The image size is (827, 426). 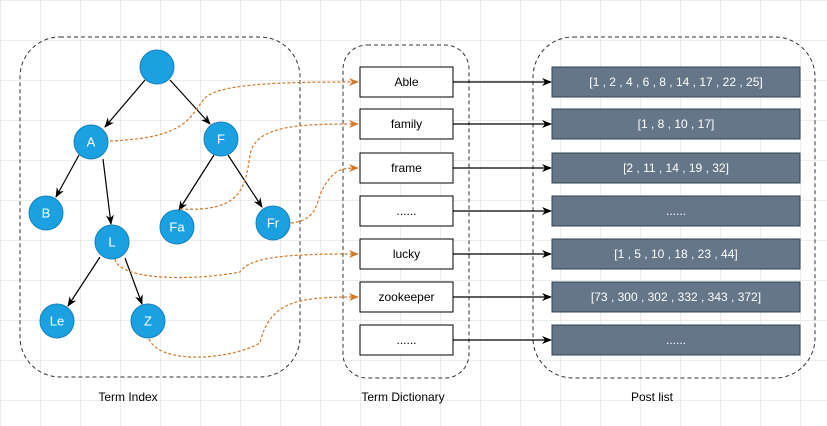 What do you see at coordinates (406, 297) in the screenshot?
I see `term-text: zookeeper` at bounding box center [406, 297].